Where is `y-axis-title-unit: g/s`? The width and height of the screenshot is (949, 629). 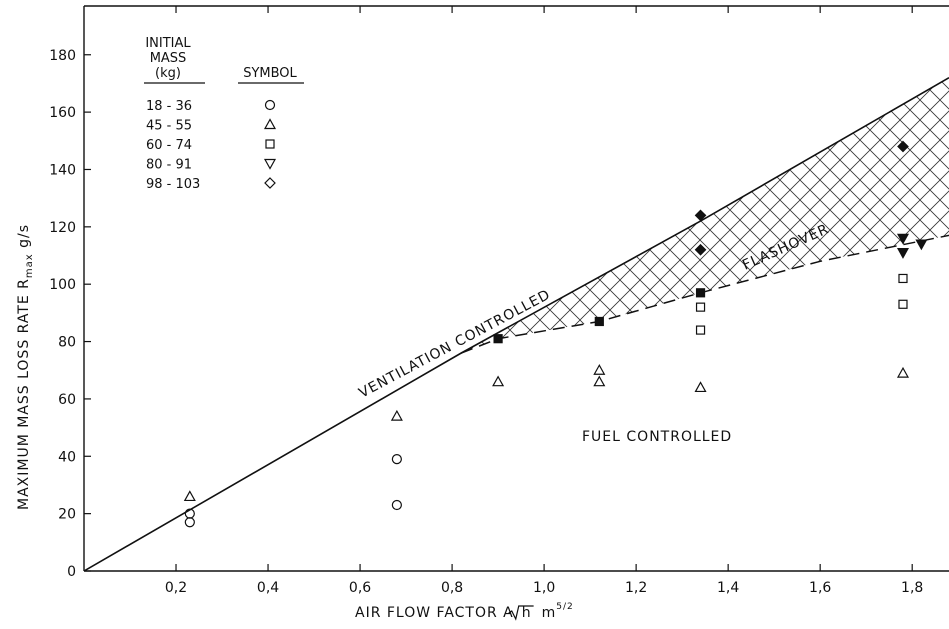 y-axis-title-unit: g/s is located at coordinates (24, 238).